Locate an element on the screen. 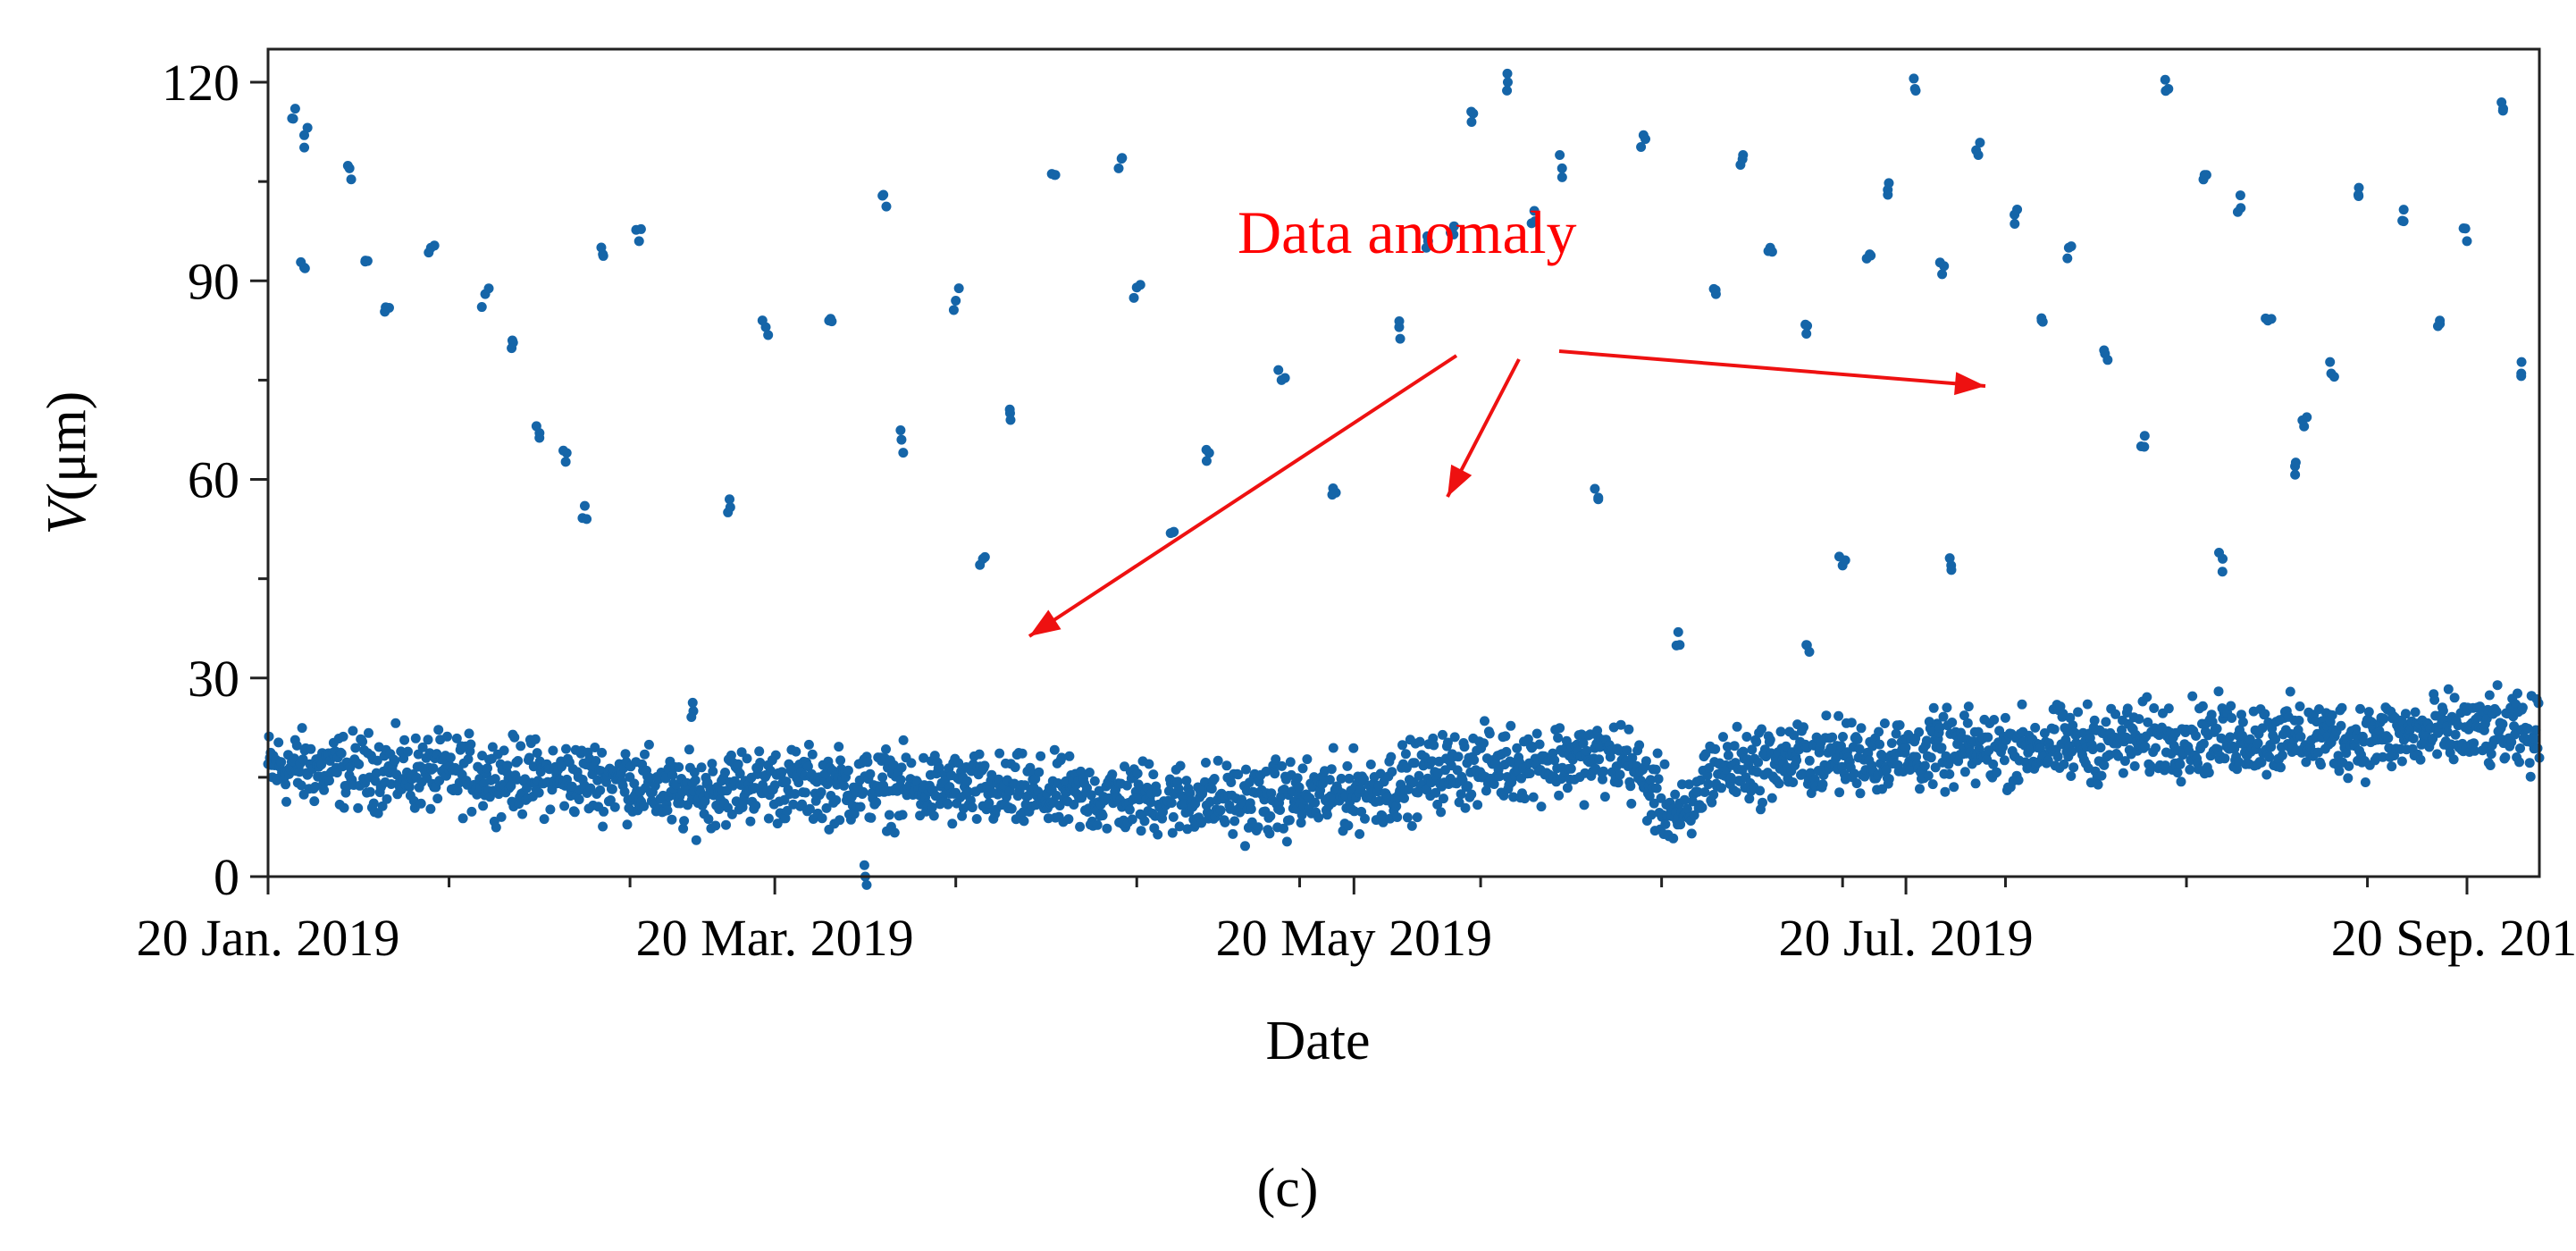 Image resolution: width=2576 pixels, height=1251 pixels. figure-caption: (c) is located at coordinates (1288, 1188).